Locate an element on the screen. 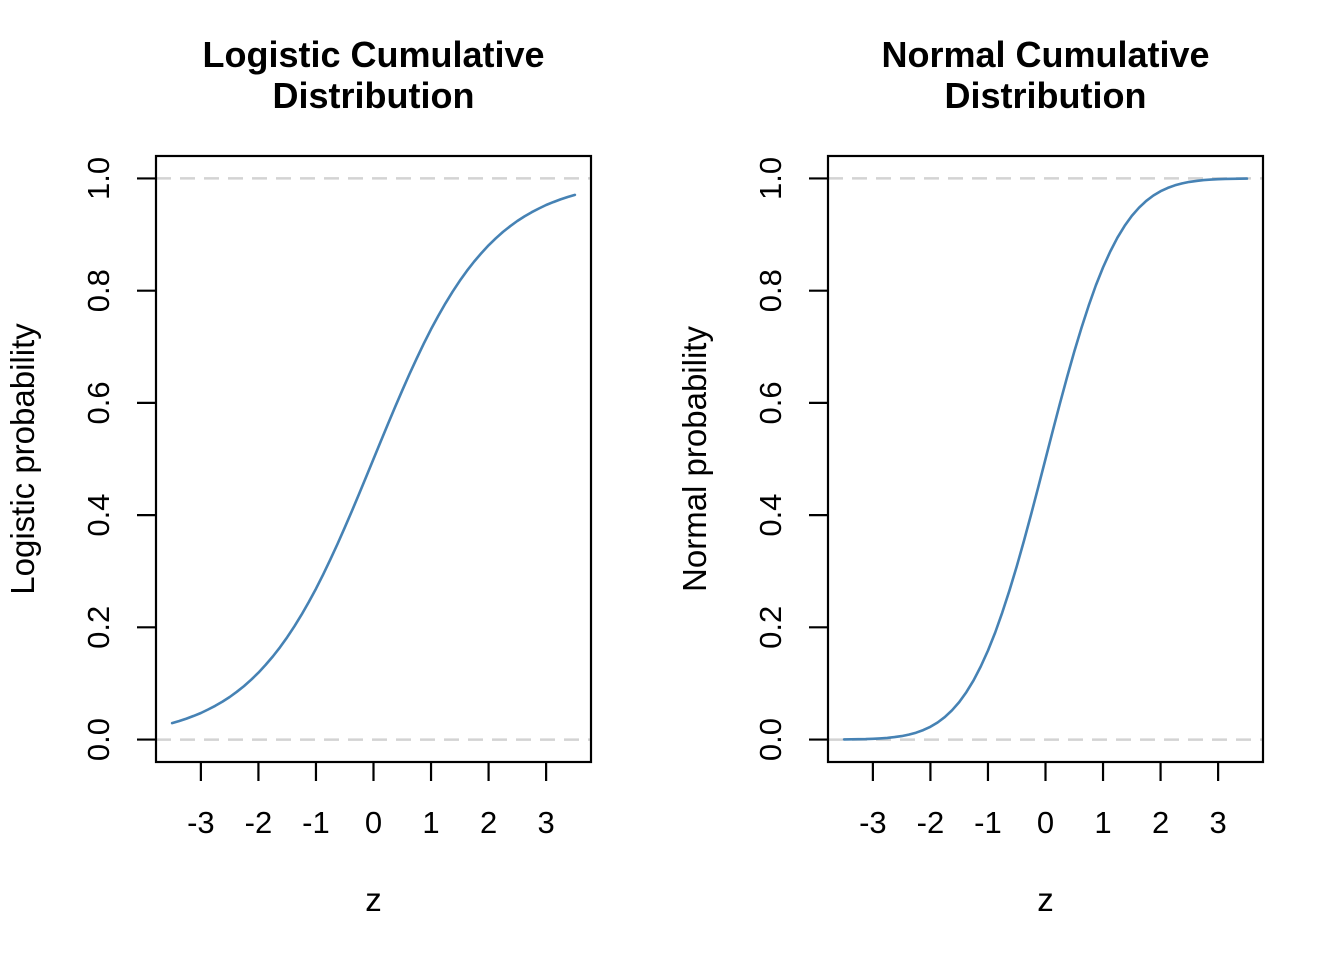 The width and height of the screenshot is (1344, 960). chart-title-line1: Logistic Cumulative is located at coordinates (373, 54).